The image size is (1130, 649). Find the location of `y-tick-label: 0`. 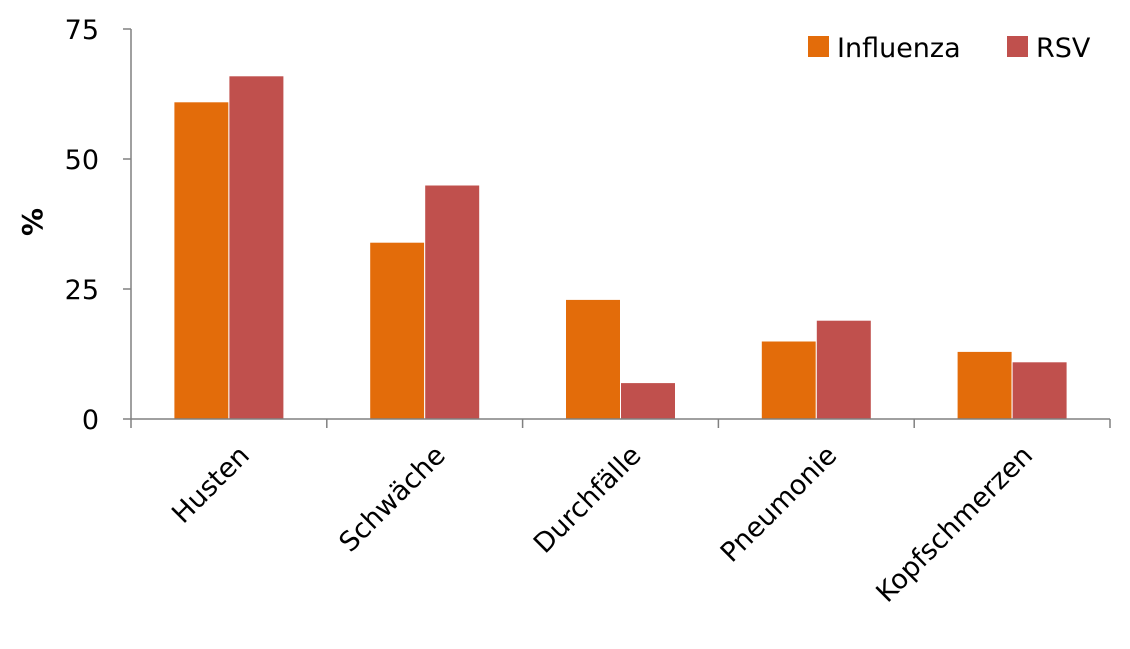

y-tick-label: 0 is located at coordinates (90, 420).